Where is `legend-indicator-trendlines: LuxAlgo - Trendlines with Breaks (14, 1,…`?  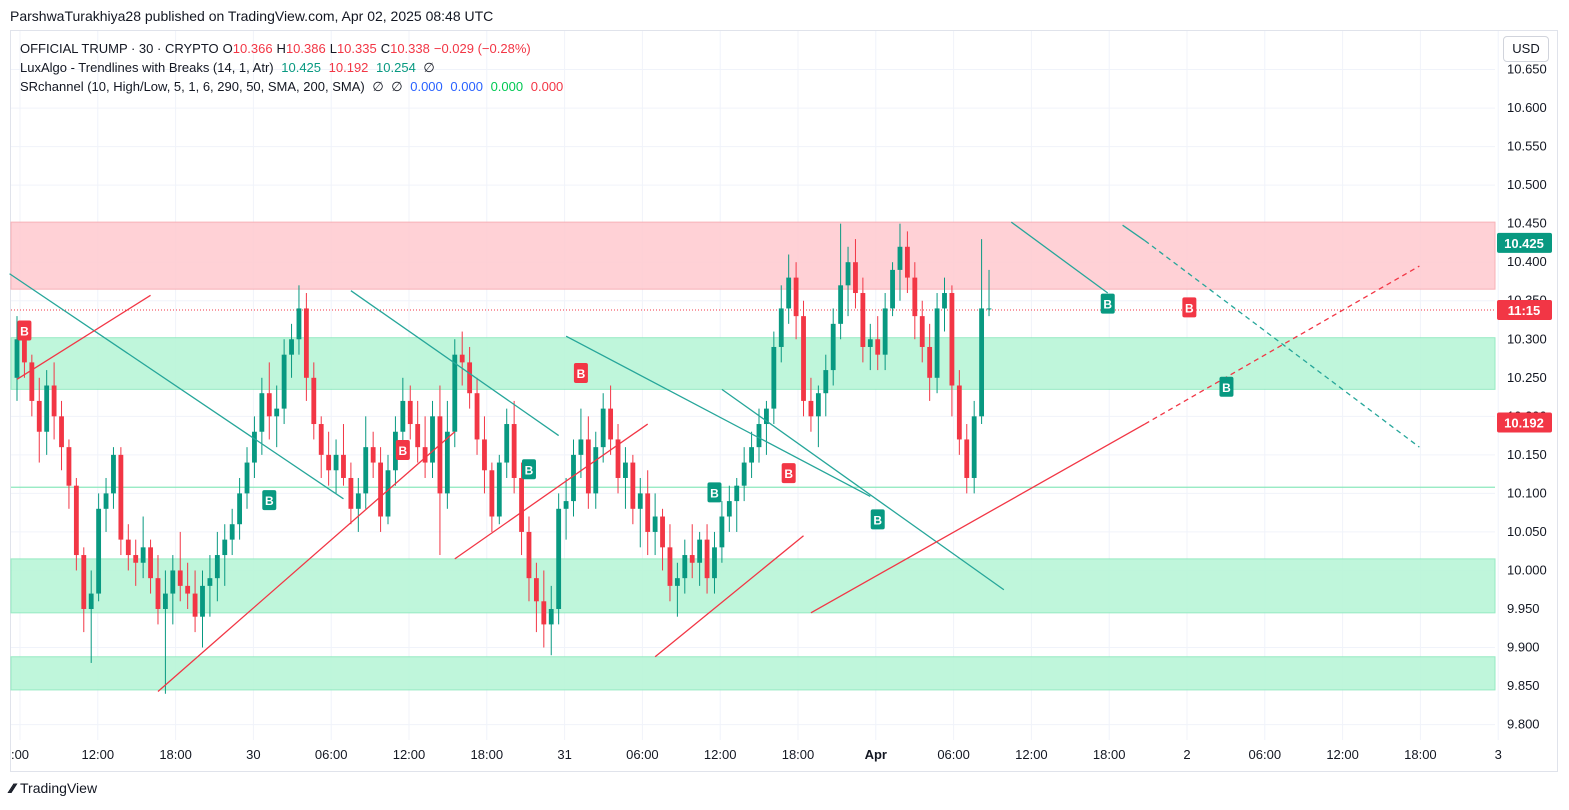 legend-indicator-trendlines: LuxAlgo - Trendlines with Breaks (14, 1,… is located at coordinates (293, 67).